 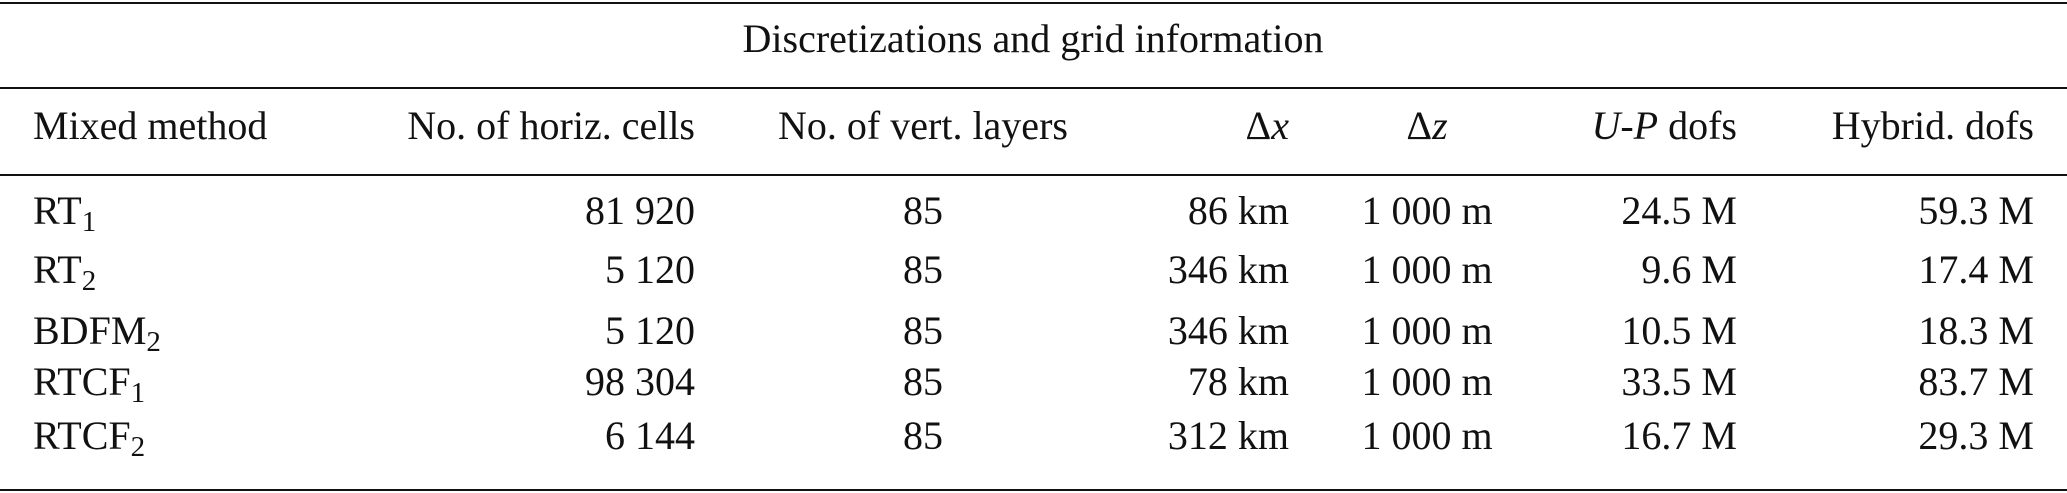 I want to click on table-cell: 9.6 M, so click(x=1689, y=269).